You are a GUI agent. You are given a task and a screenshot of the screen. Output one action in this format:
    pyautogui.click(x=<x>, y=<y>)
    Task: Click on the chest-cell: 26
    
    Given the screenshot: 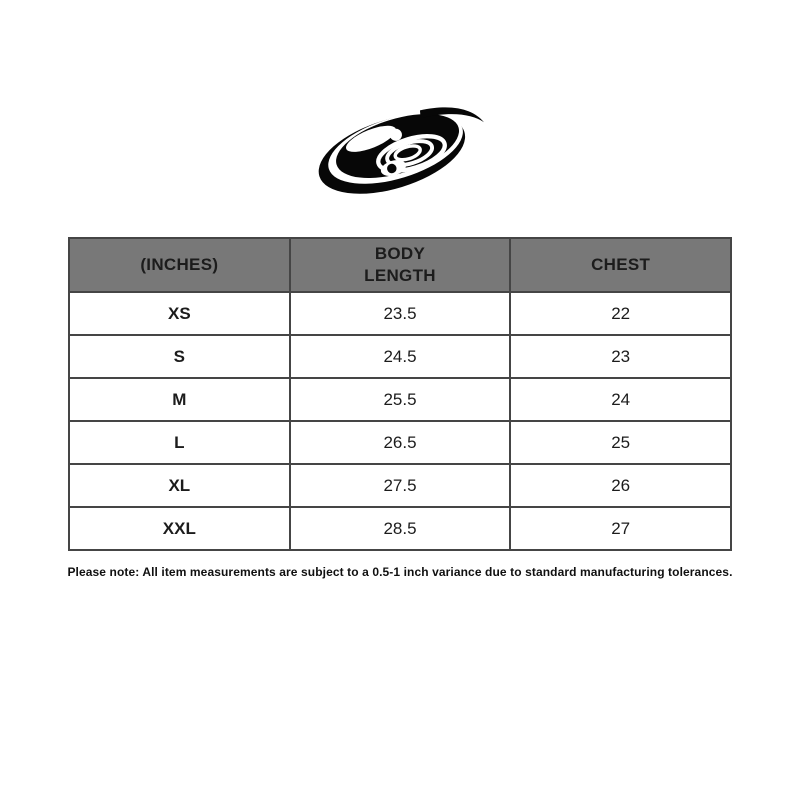 What is the action you would take?
    pyautogui.click(x=620, y=485)
    